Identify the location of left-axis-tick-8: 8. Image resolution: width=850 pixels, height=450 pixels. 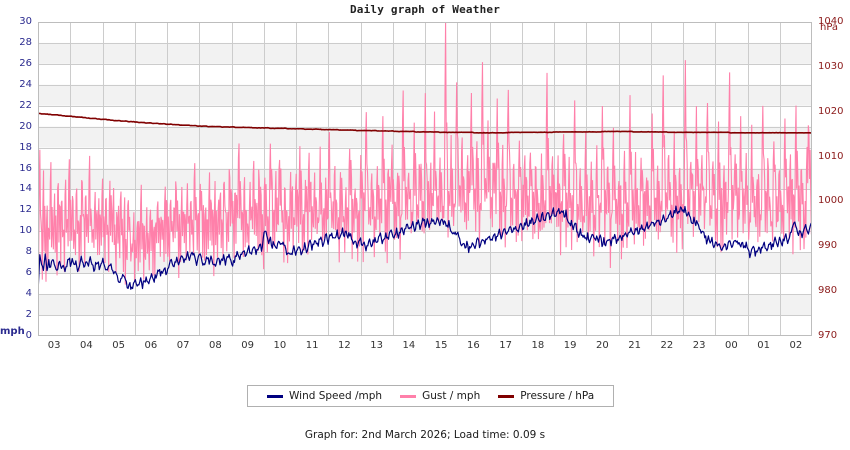
(28, 252).